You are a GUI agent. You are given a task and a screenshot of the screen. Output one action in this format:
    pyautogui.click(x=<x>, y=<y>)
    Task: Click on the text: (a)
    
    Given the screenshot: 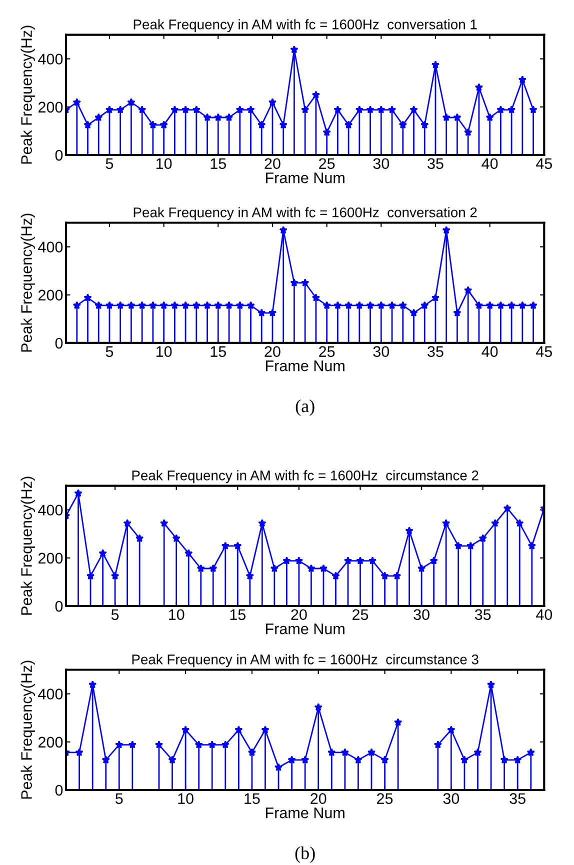 What is the action you would take?
    pyautogui.click(x=305, y=407)
    